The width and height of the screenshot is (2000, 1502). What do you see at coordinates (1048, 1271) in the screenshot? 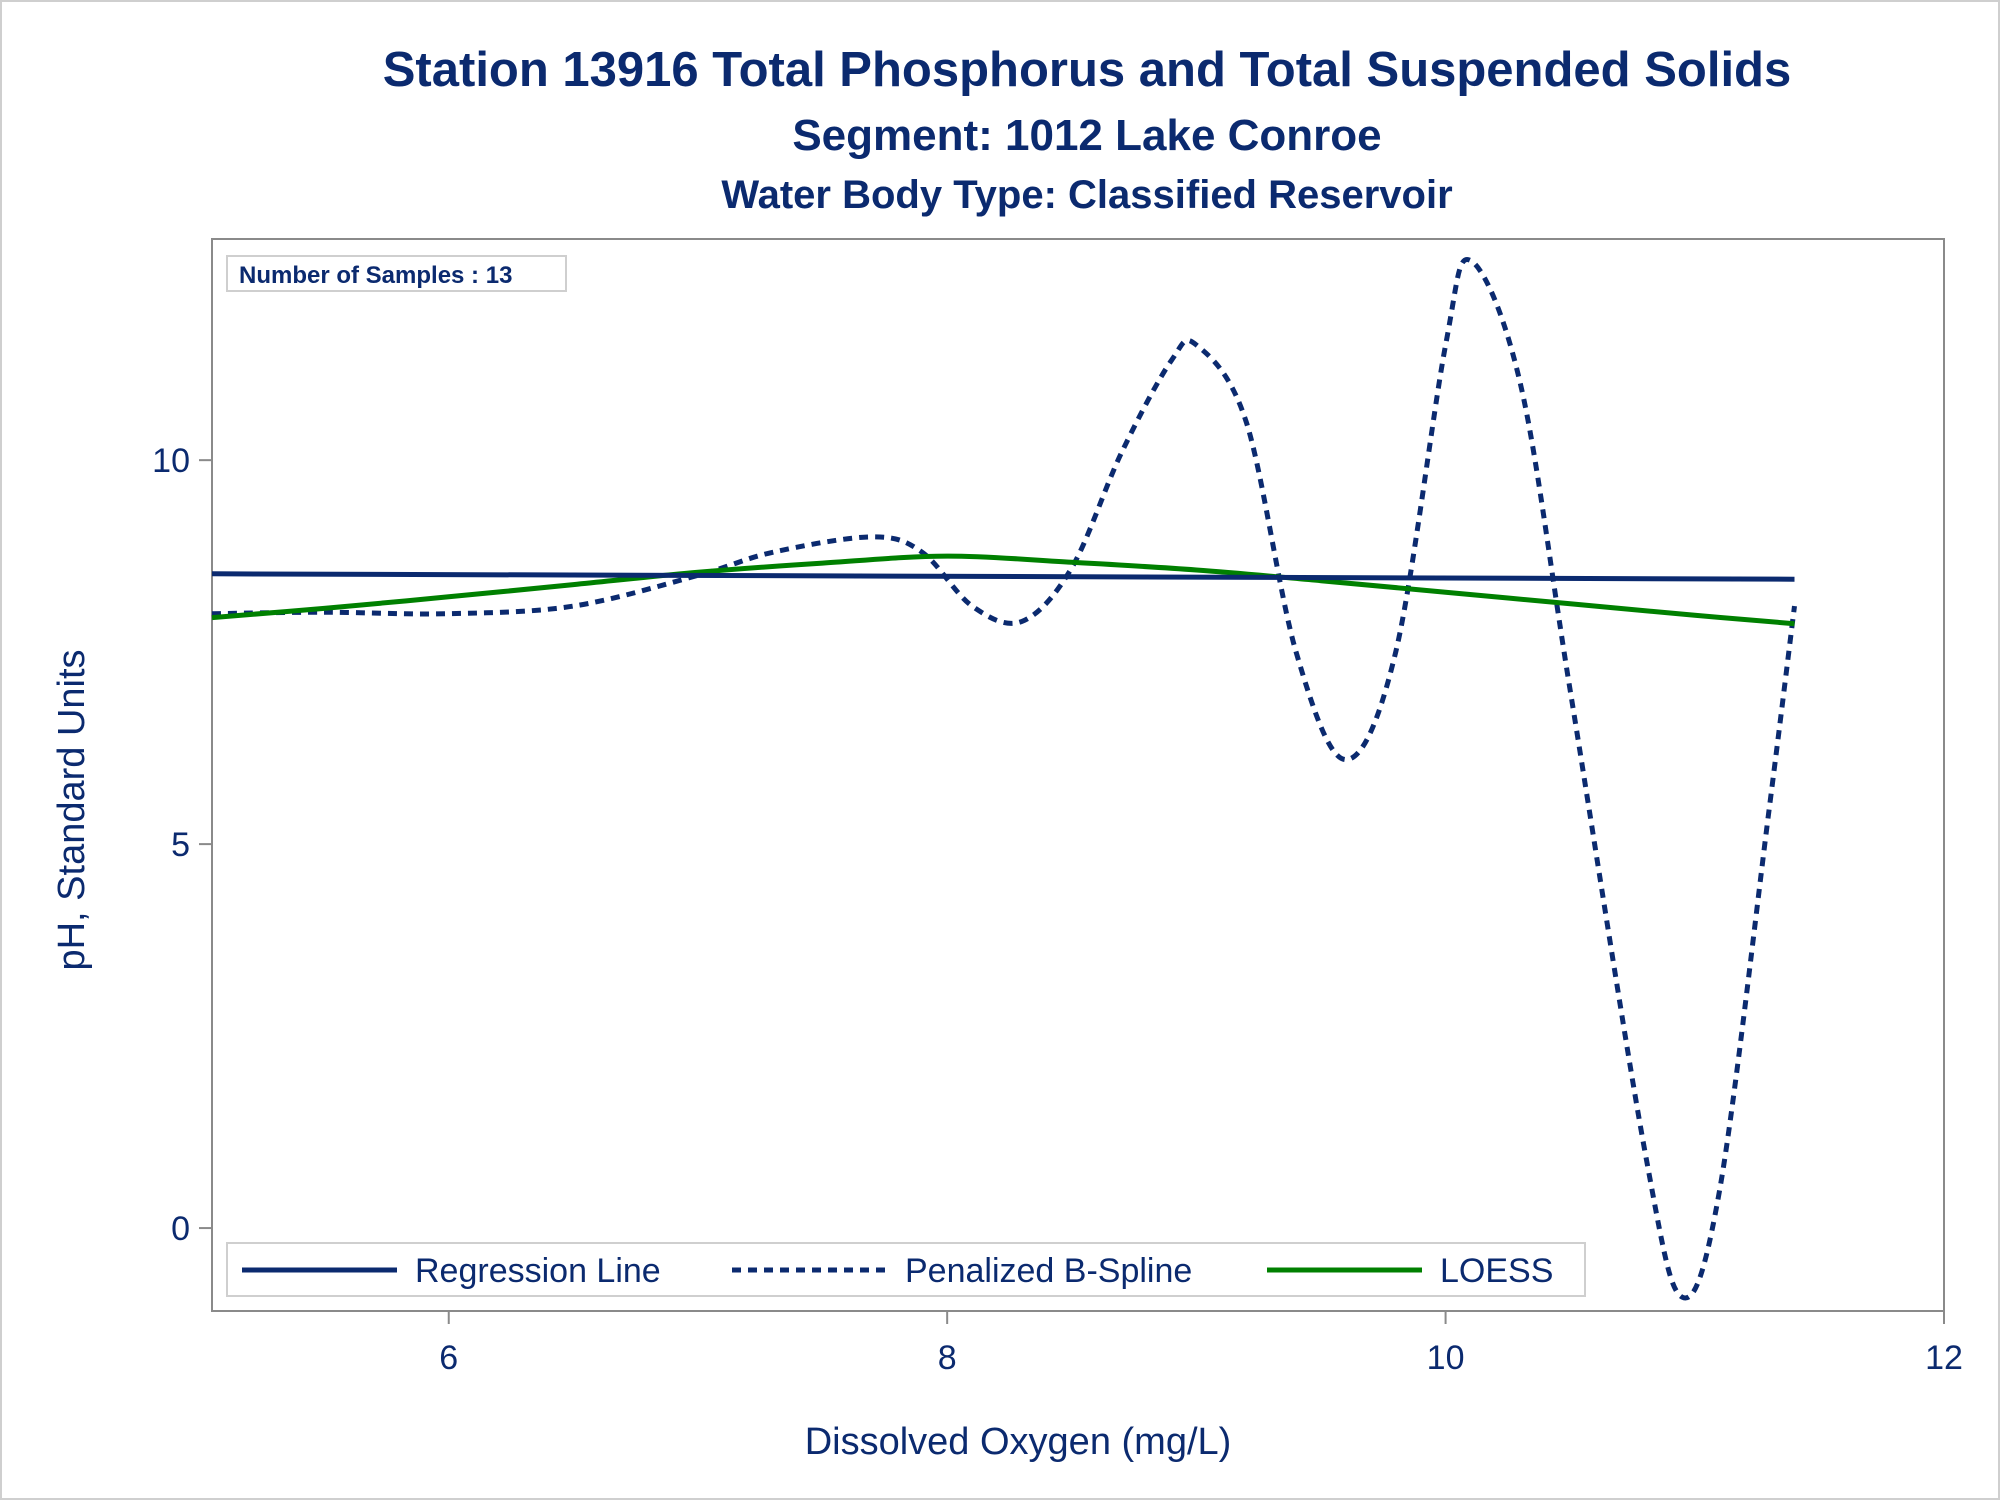
I see `legend-label-penalized-b-spline: Penalized B-Spline` at bounding box center [1048, 1271].